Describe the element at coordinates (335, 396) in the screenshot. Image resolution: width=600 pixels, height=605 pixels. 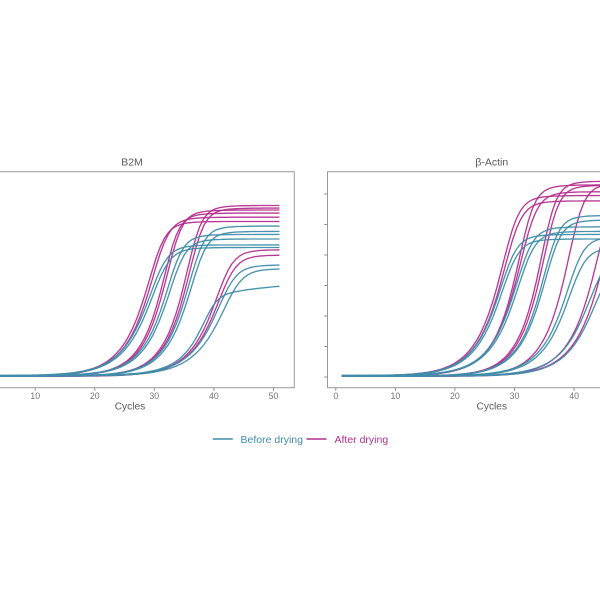
I see `svg-text: 0` at that location.